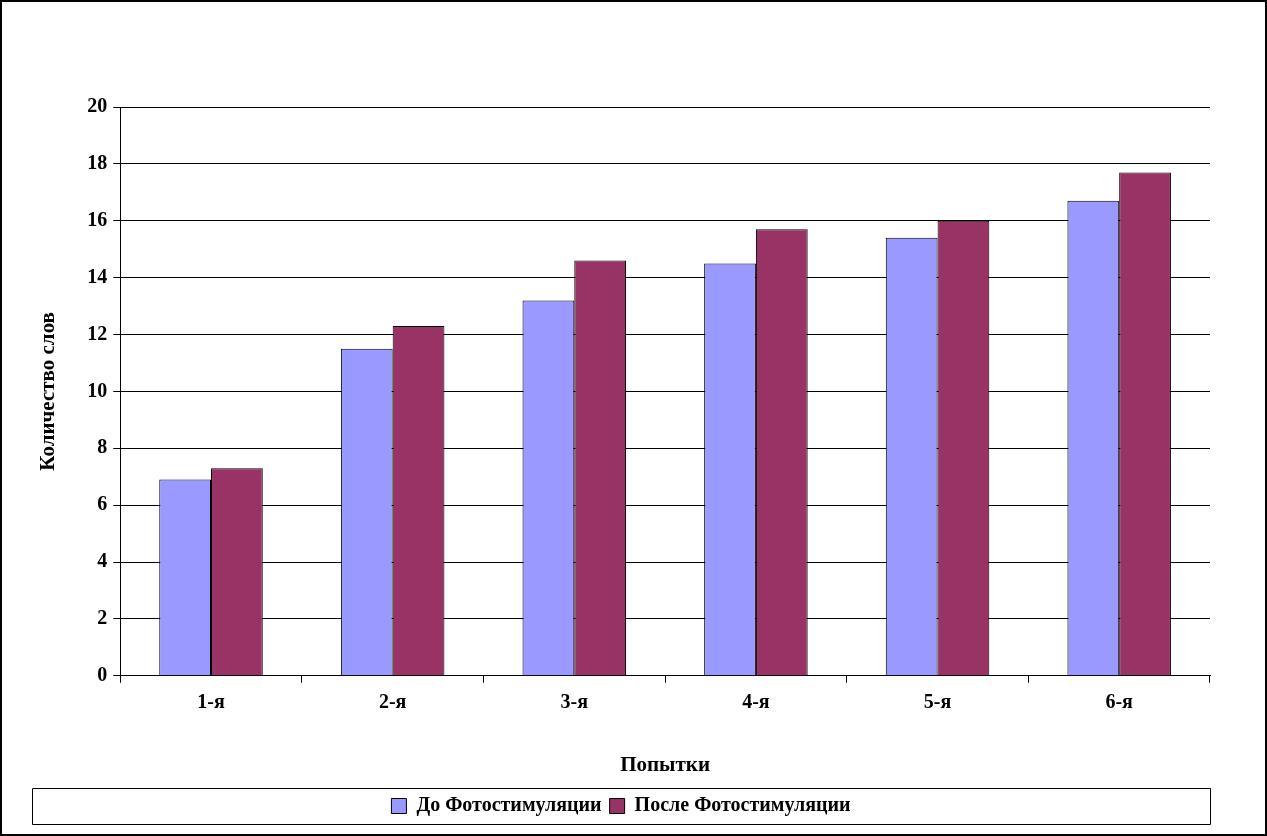 This screenshot has height=836, width=1267. What do you see at coordinates (392, 700) in the screenshot?
I see `x-tick-label: 2-я` at bounding box center [392, 700].